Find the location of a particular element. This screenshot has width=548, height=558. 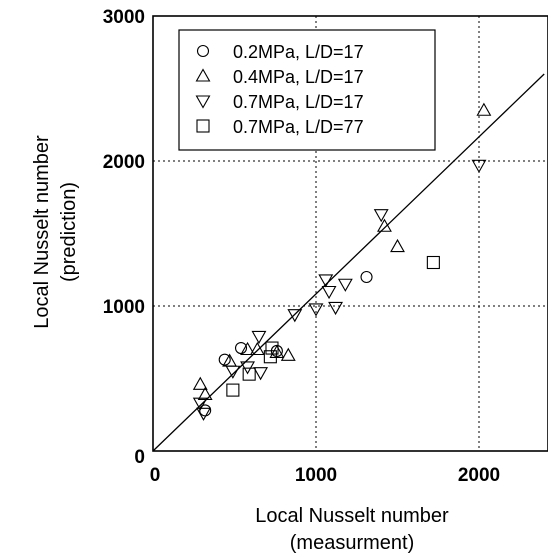

legend-box is located at coordinates (307, 90).